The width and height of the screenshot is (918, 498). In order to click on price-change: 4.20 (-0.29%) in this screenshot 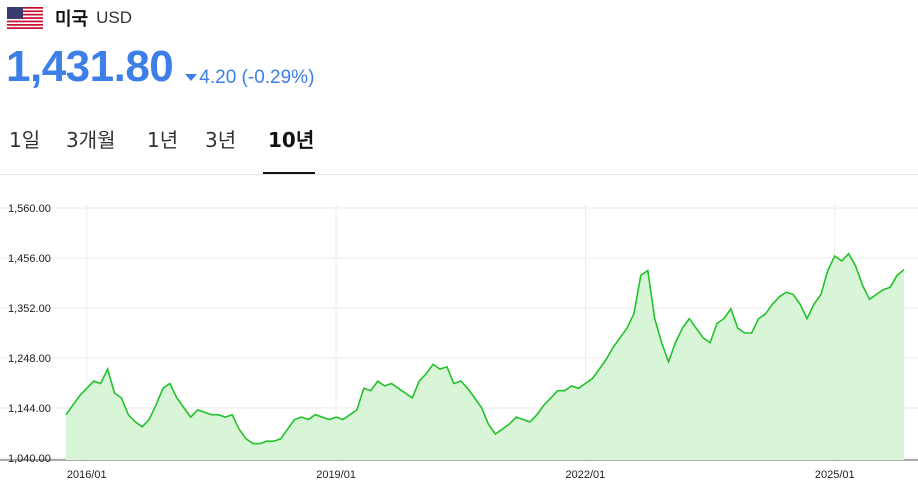, I will do `click(249, 78)`.